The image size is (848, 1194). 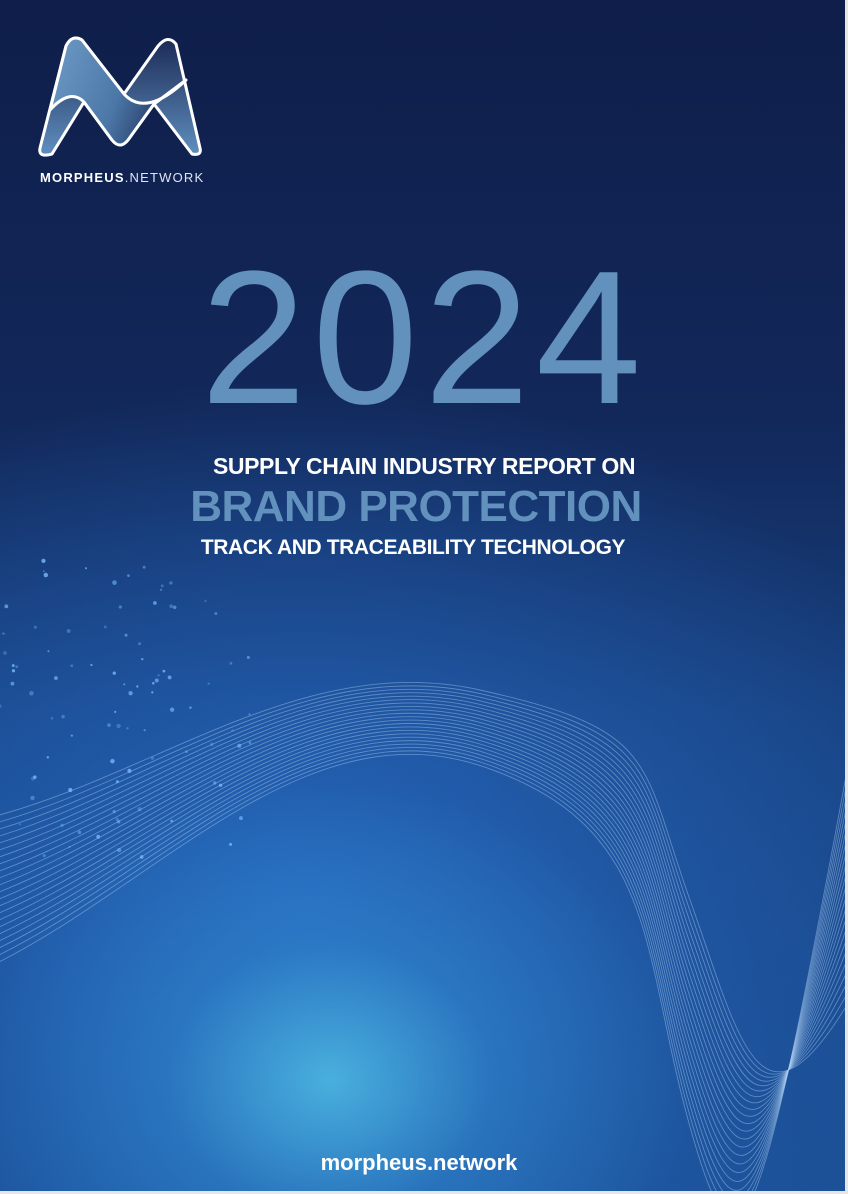 I want to click on logo-wordmark: MORPHEUS.NETWORK, so click(x=122, y=178).